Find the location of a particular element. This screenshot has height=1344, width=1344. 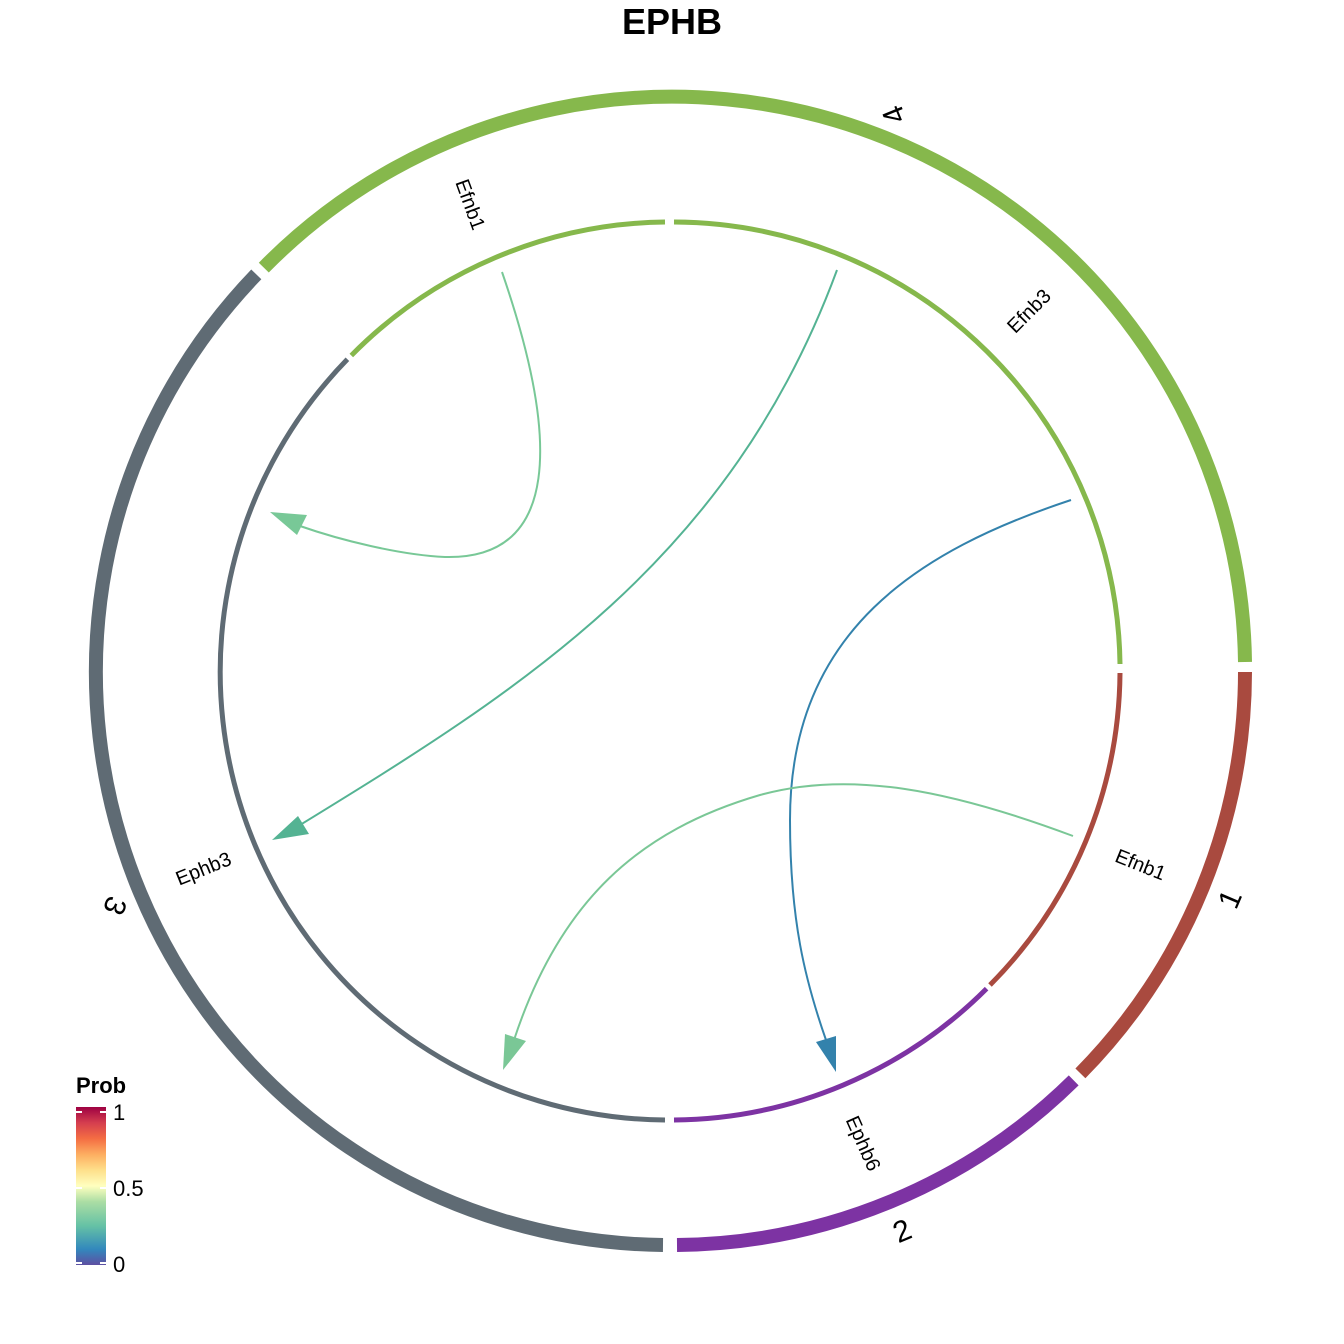

legend-tick-marks is located at coordinates (91, 1187).